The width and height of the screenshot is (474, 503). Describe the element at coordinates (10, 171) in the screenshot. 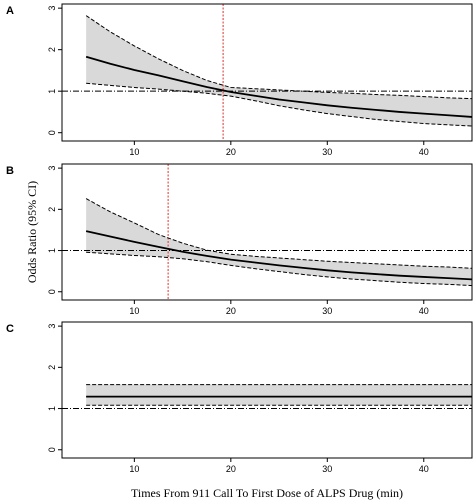

I see `panel-letter: B` at that location.